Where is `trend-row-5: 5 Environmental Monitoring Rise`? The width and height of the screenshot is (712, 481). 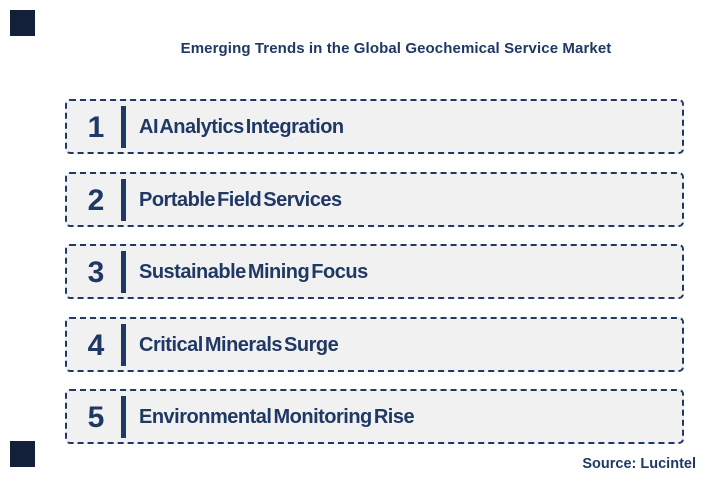 trend-row-5: 5 Environmental Monitoring Rise is located at coordinates (374, 416).